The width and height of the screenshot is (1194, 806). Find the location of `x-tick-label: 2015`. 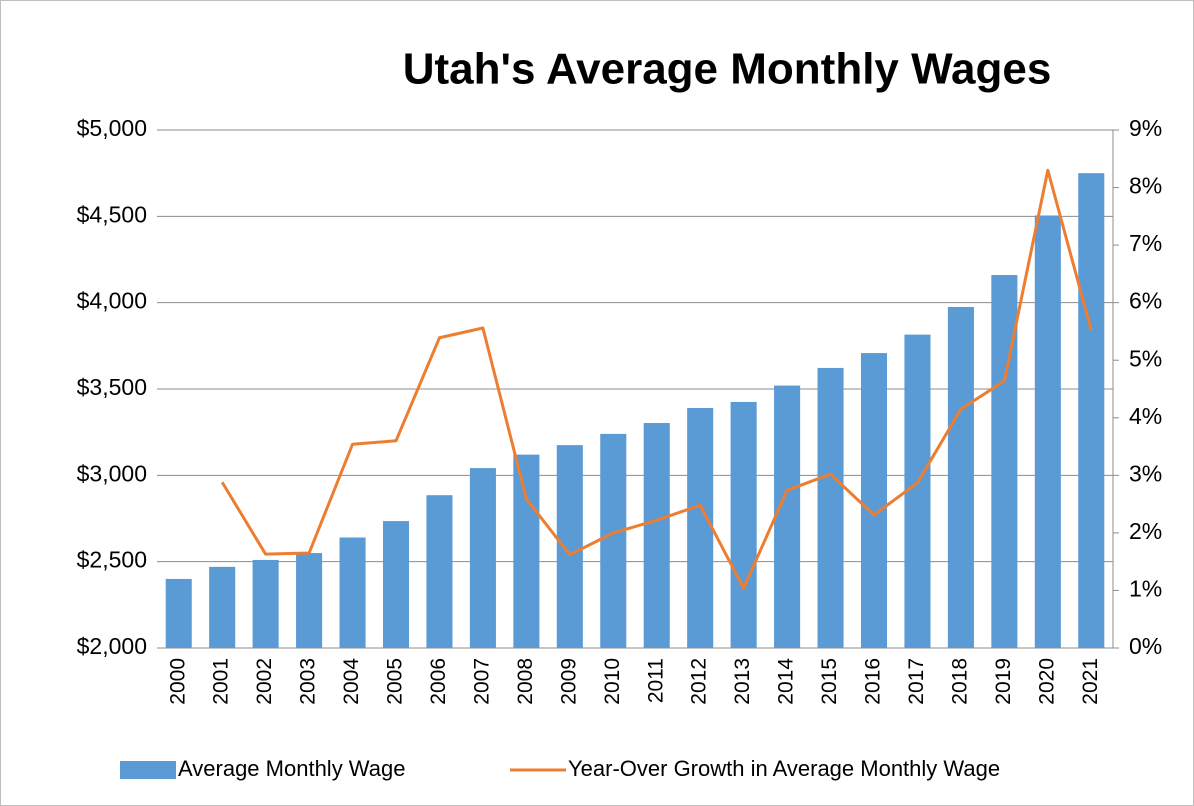

x-tick-label: 2015 is located at coordinates (829, 681).